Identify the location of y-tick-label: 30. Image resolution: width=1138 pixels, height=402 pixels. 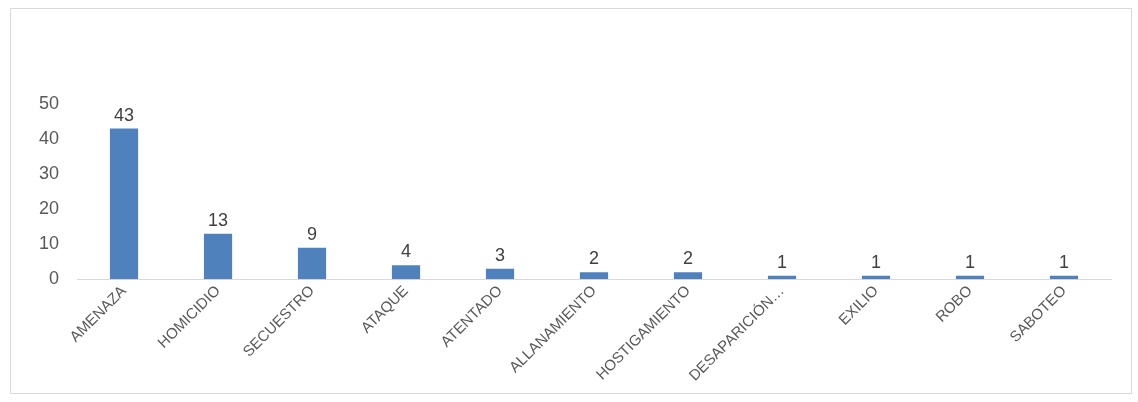
(49, 173).